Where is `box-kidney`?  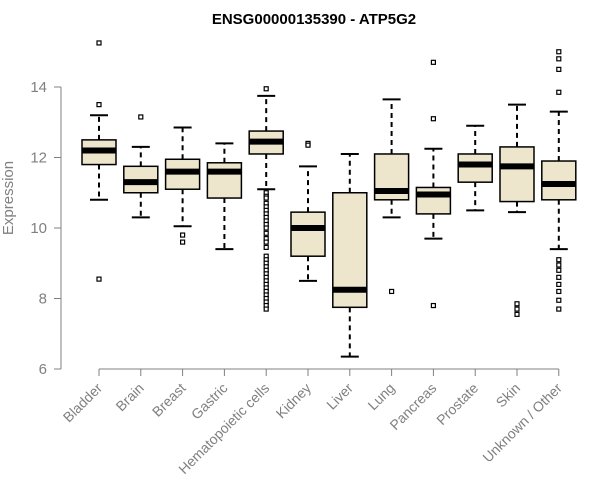
box-kidney is located at coordinates (308, 211).